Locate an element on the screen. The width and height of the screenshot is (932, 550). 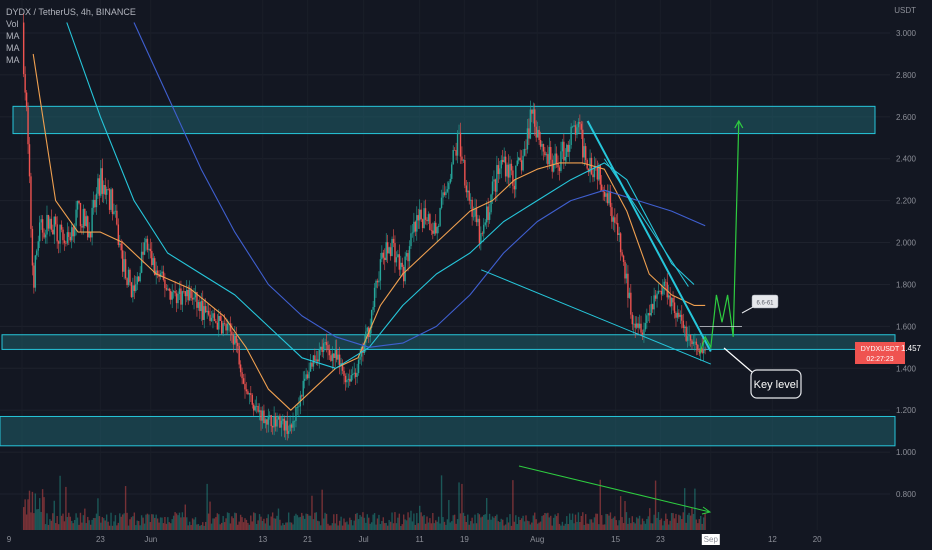
countdown-label: 02:27:23 is located at coordinates (879, 359).